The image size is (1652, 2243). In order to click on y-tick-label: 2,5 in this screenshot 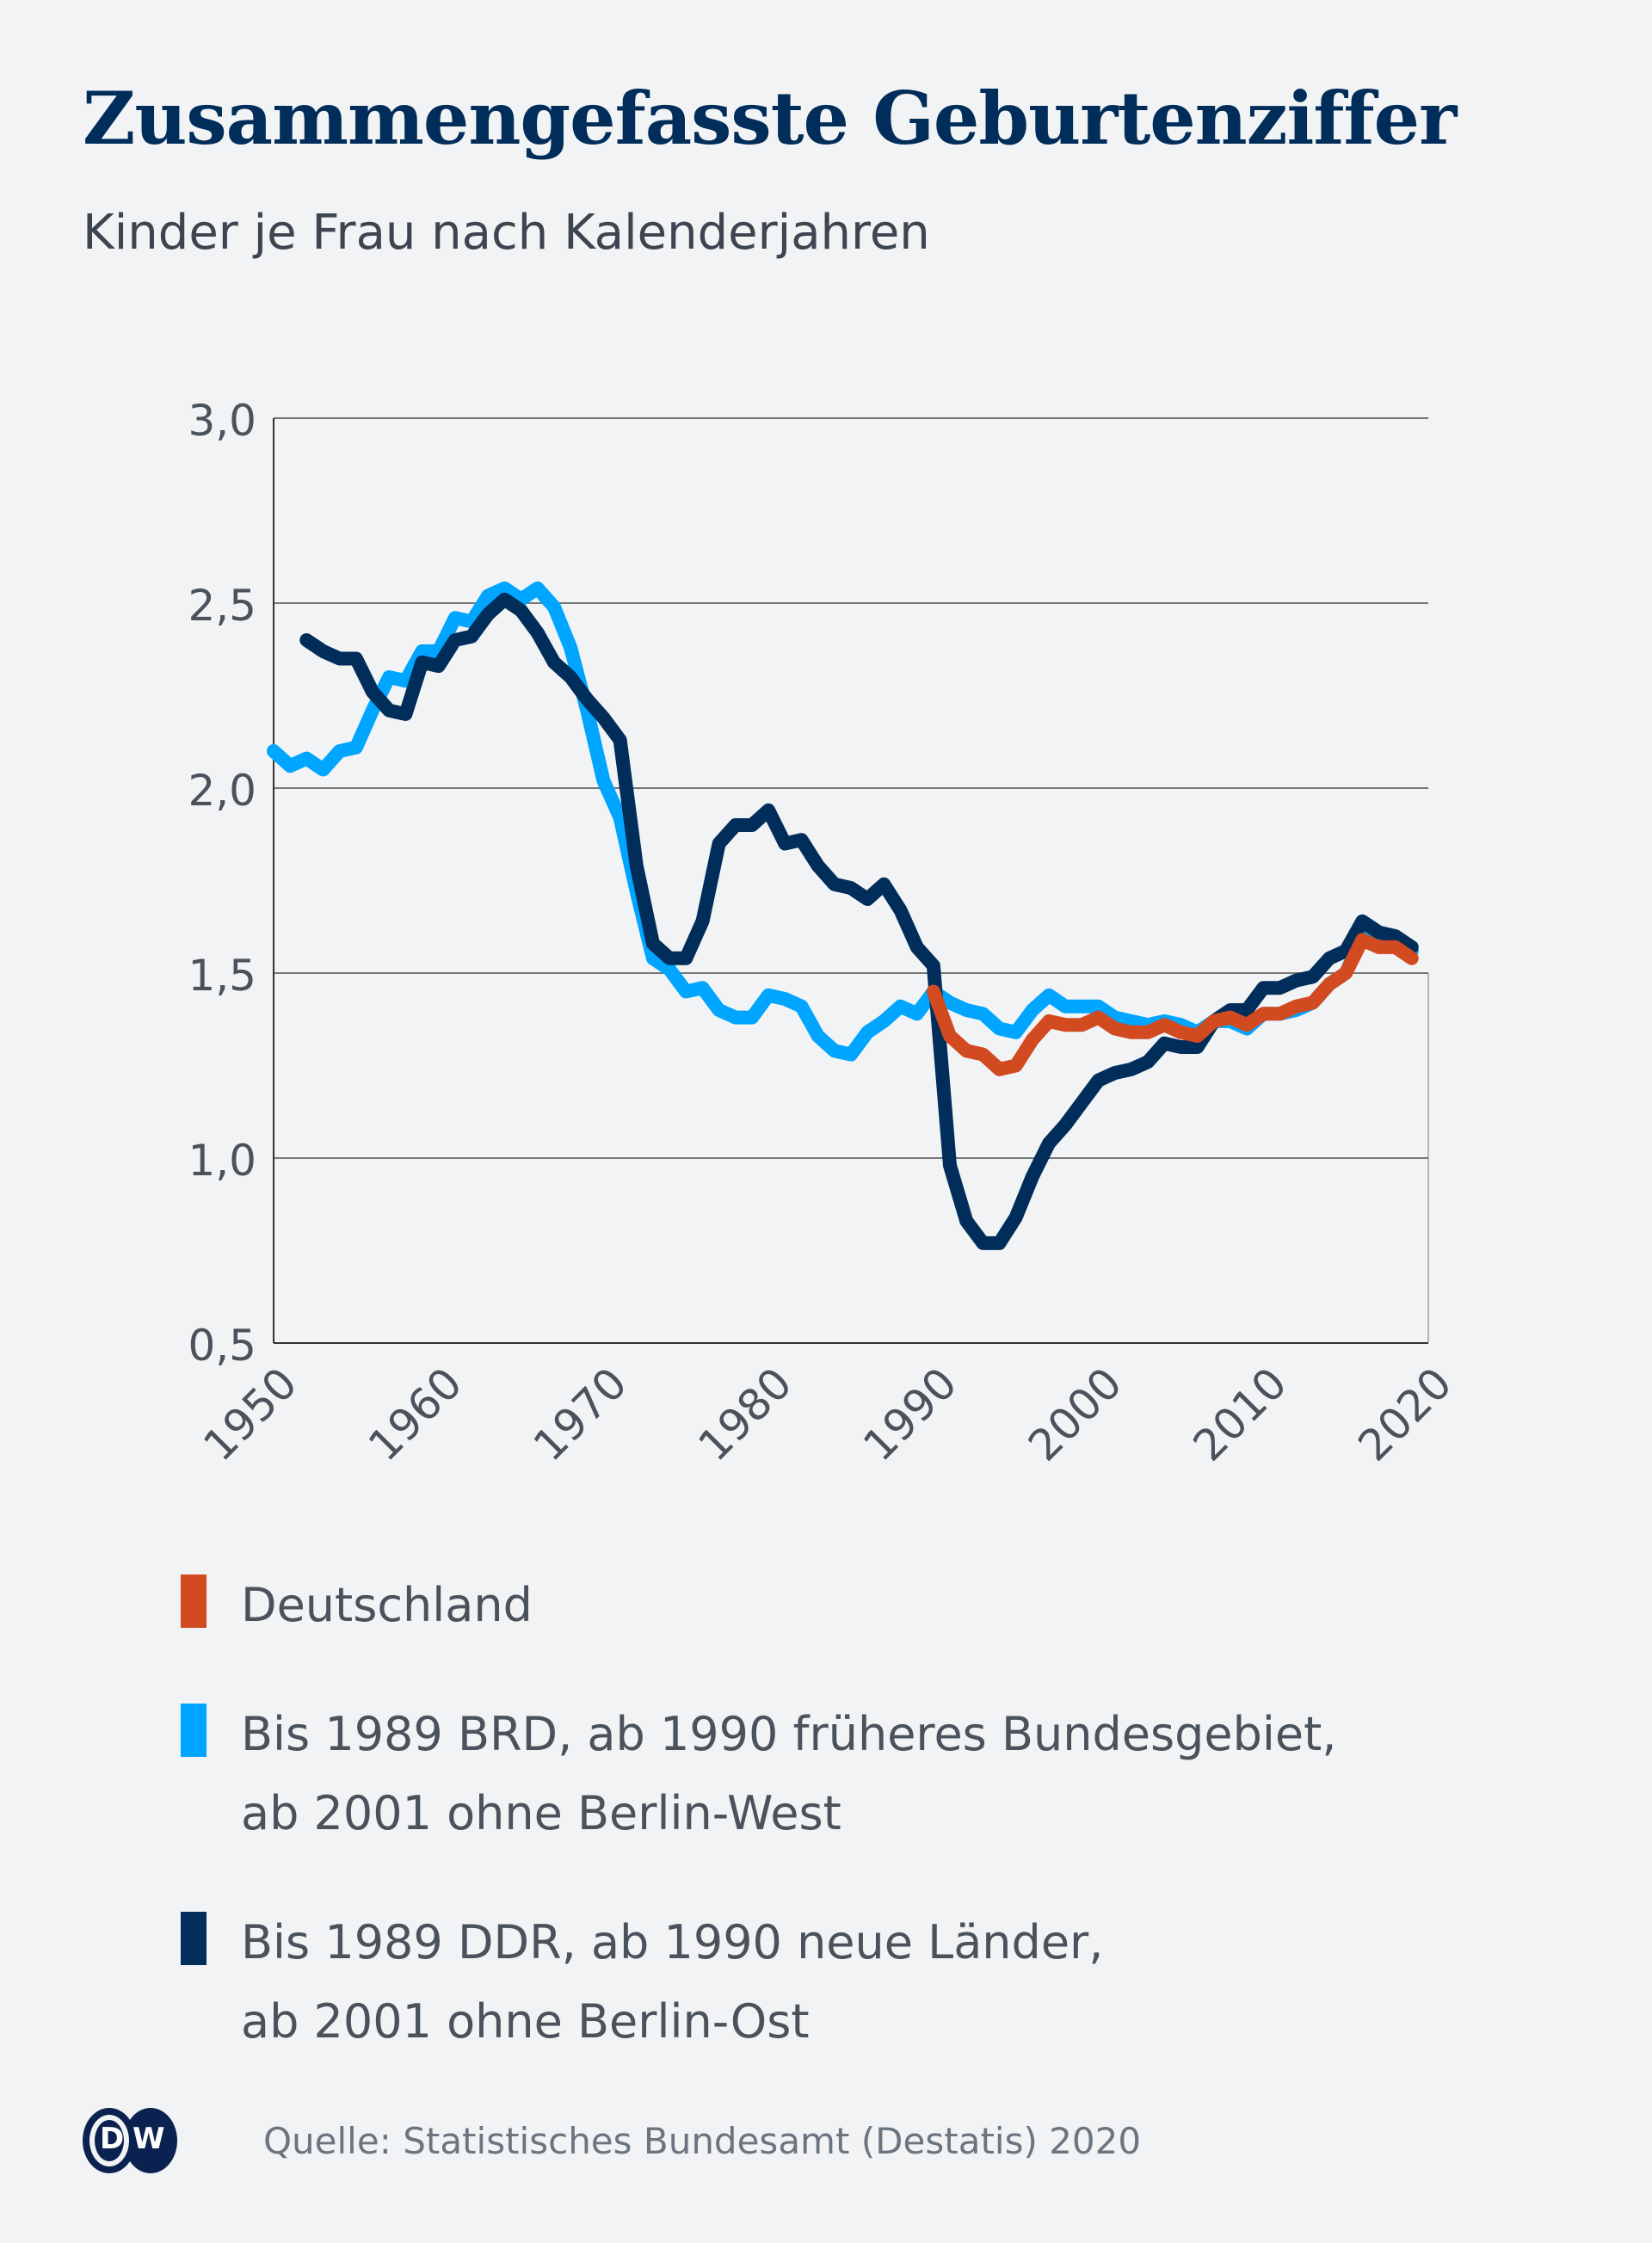, I will do `click(222, 606)`.